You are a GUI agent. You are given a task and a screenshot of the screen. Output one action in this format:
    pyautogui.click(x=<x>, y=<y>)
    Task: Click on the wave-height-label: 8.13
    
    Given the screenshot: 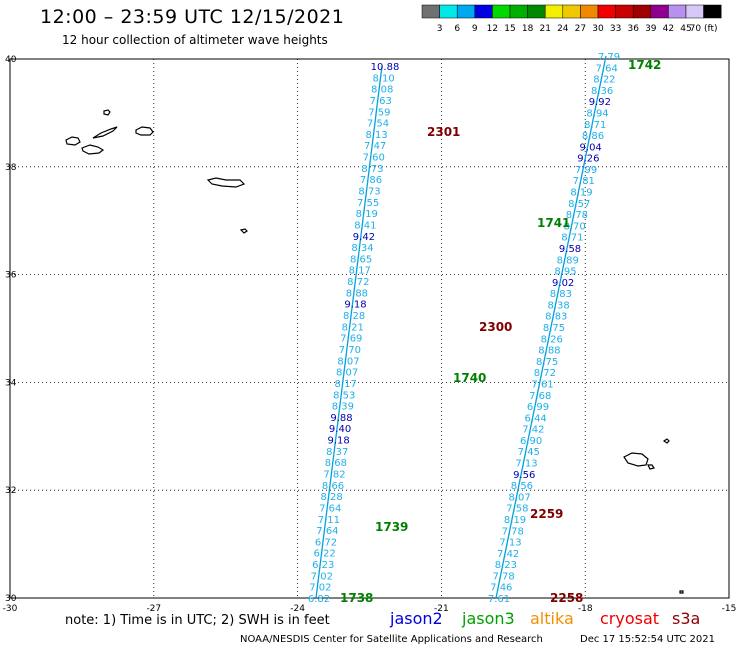 What is the action you would take?
    pyautogui.click(x=376, y=135)
    